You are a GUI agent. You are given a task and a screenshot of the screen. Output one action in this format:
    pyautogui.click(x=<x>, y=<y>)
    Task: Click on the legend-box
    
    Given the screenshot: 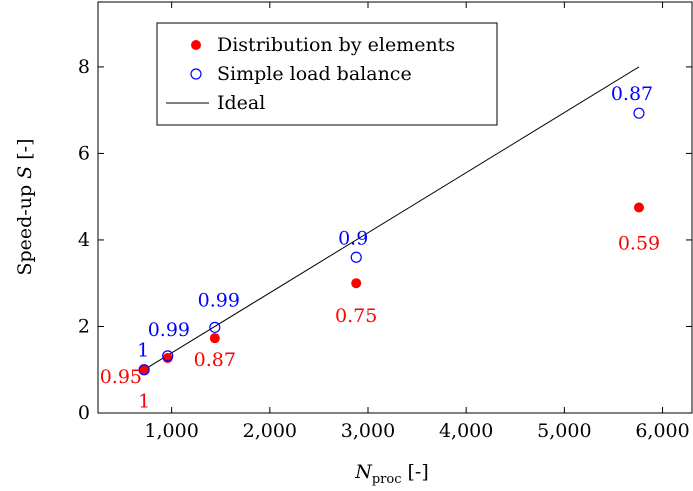 What is the action you would take?
    pyautogui.click(x=327, y=74)
    